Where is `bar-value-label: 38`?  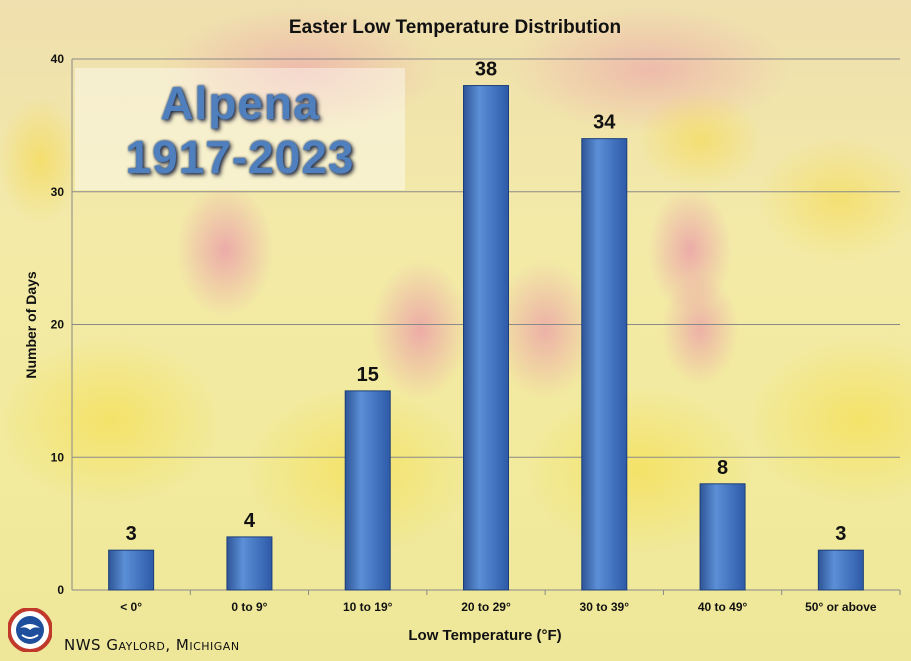 bar-value-label: 38 is located at coordinates (486, 70).